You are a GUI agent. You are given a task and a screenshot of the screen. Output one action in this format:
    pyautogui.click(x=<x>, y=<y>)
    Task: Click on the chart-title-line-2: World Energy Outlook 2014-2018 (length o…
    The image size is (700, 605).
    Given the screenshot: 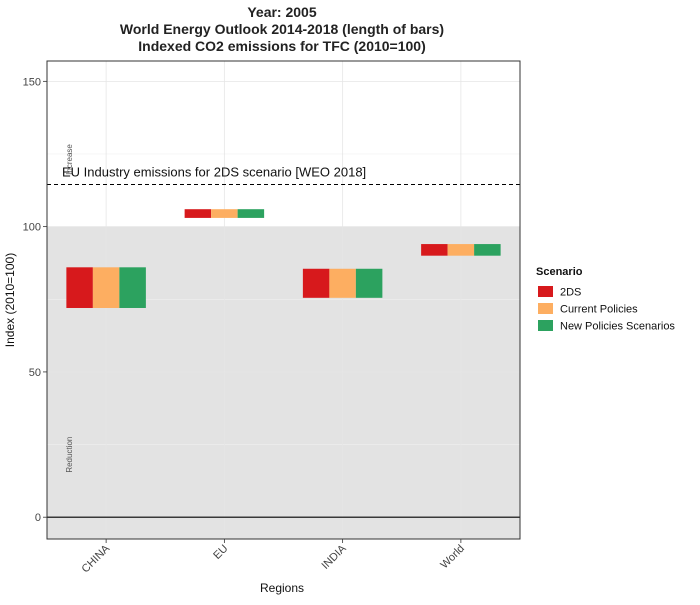 What is the action you would take?
    pyautogui.click(x=282, y=29)
    